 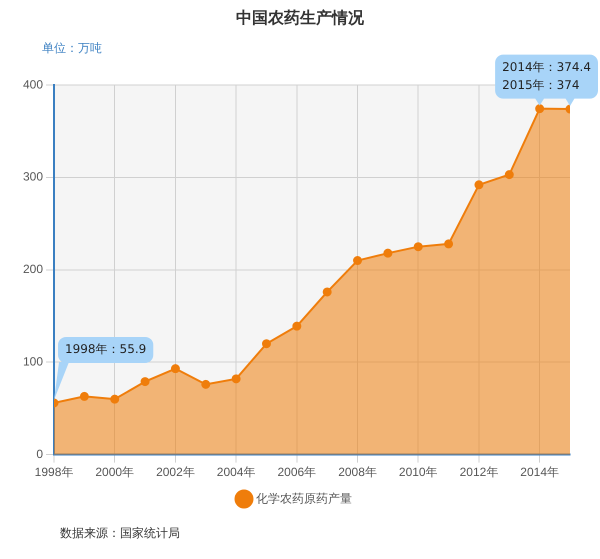 What do you see at coordinates (33, 361) in the screenshot?
I see `y-tick-label: 100` at bounding box center [33, 361].